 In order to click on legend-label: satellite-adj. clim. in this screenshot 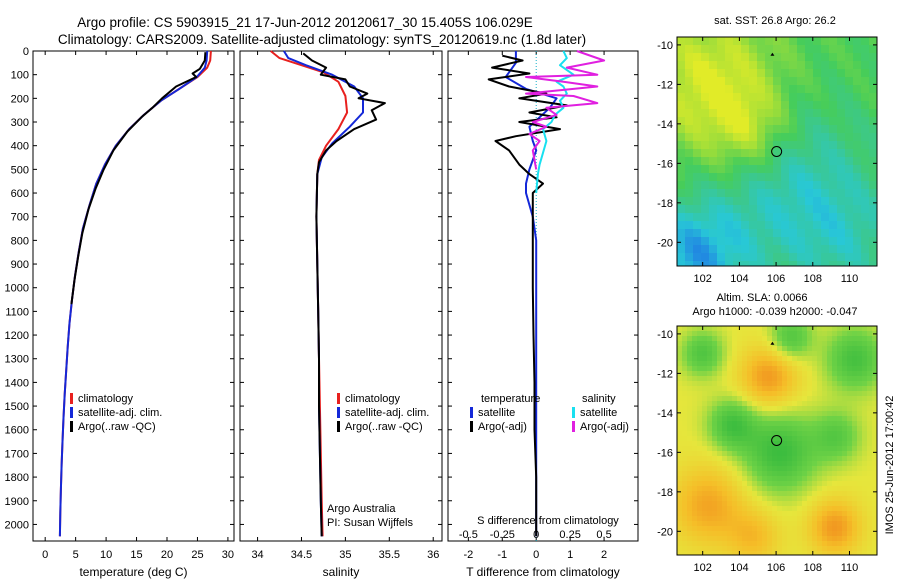, I will do `click(387, 413)`.